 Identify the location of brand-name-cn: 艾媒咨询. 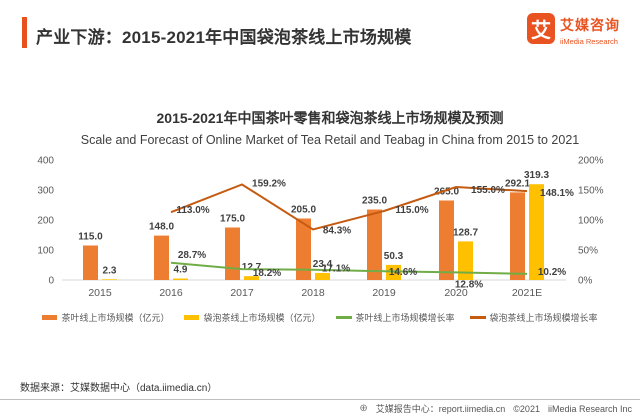
(590, 25).